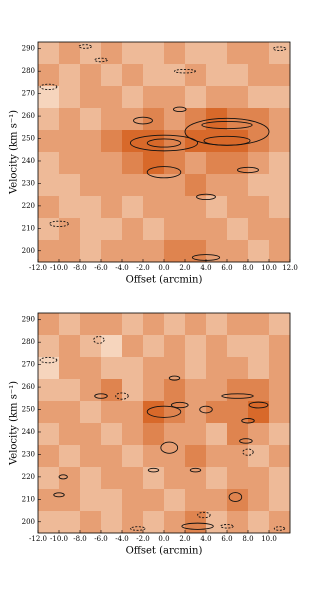 The image size is (320, 598). I want to click on y-tick-label: 200, so click(28, 522).